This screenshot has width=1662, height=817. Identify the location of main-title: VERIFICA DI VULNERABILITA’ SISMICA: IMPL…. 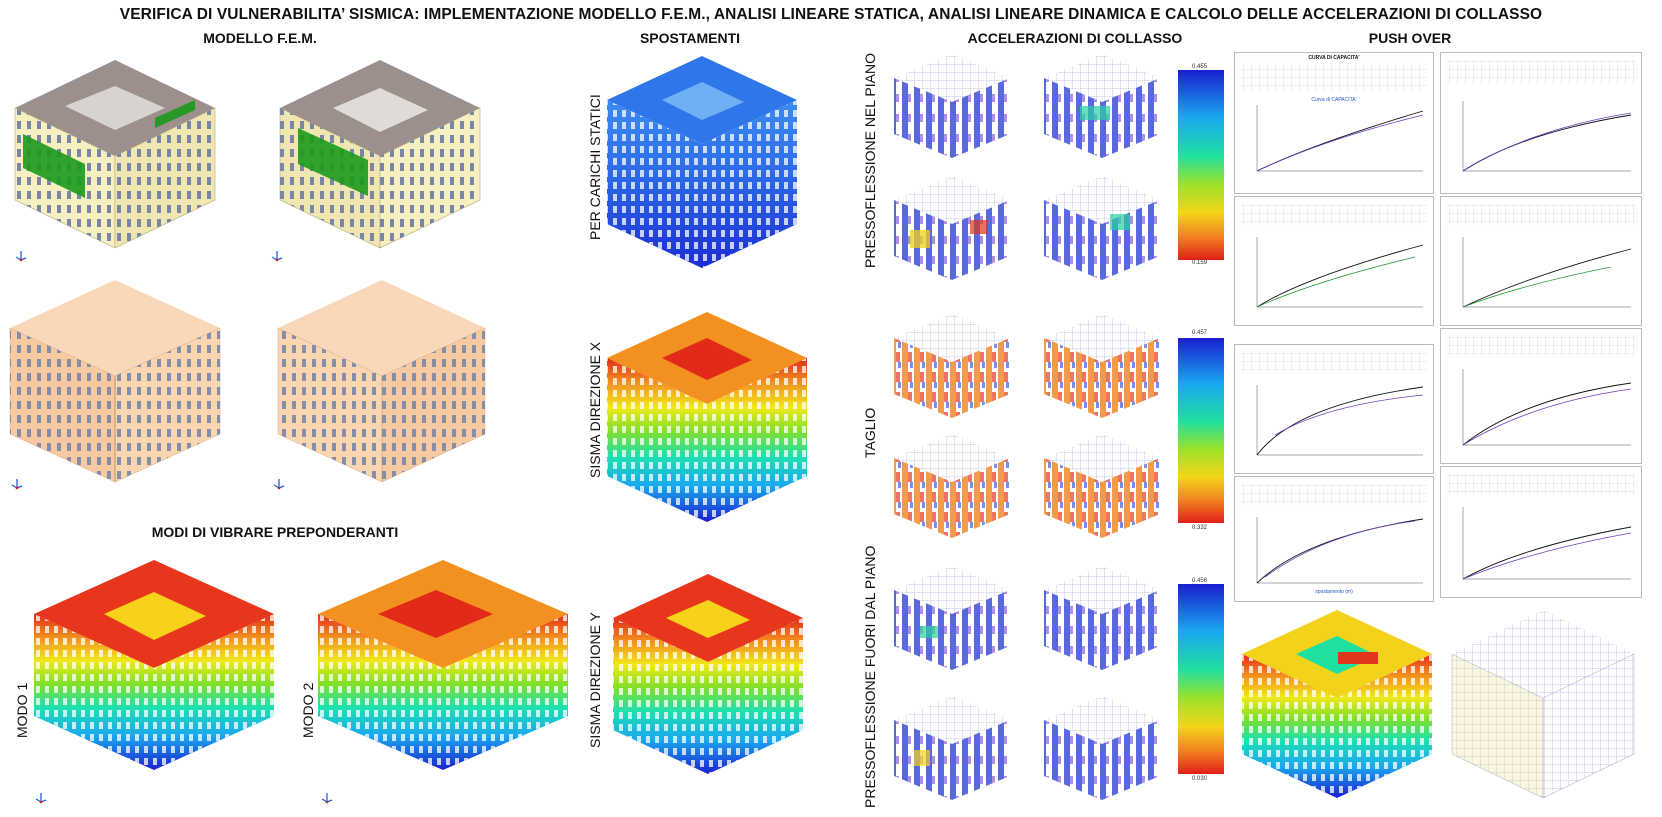
(831, 14).